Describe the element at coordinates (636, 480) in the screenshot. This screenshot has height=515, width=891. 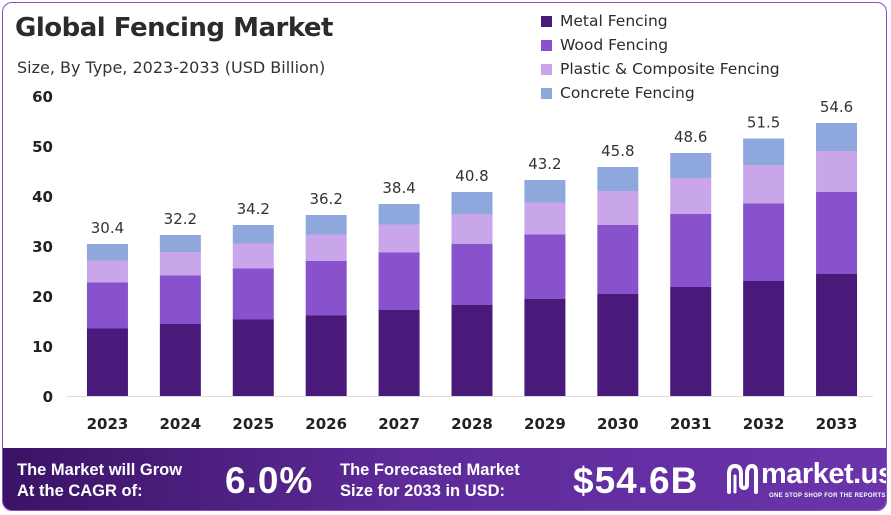
I see `forecast-value: $54.6B` at that location.